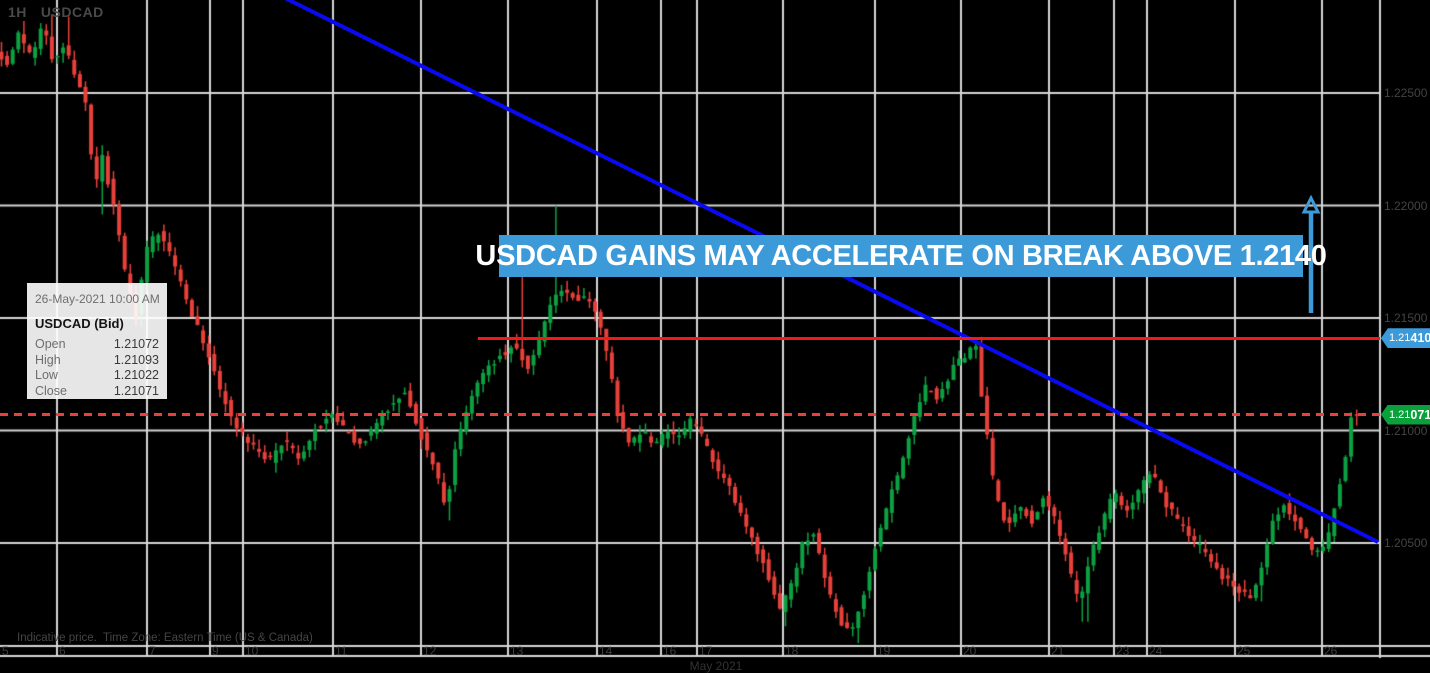 The width and height of the screenshot is (1430, 673). What do you see at coordinates (670, 651) in the screenshot?
I see `time-axis-tick: 16` at bounding box center [670, 651].